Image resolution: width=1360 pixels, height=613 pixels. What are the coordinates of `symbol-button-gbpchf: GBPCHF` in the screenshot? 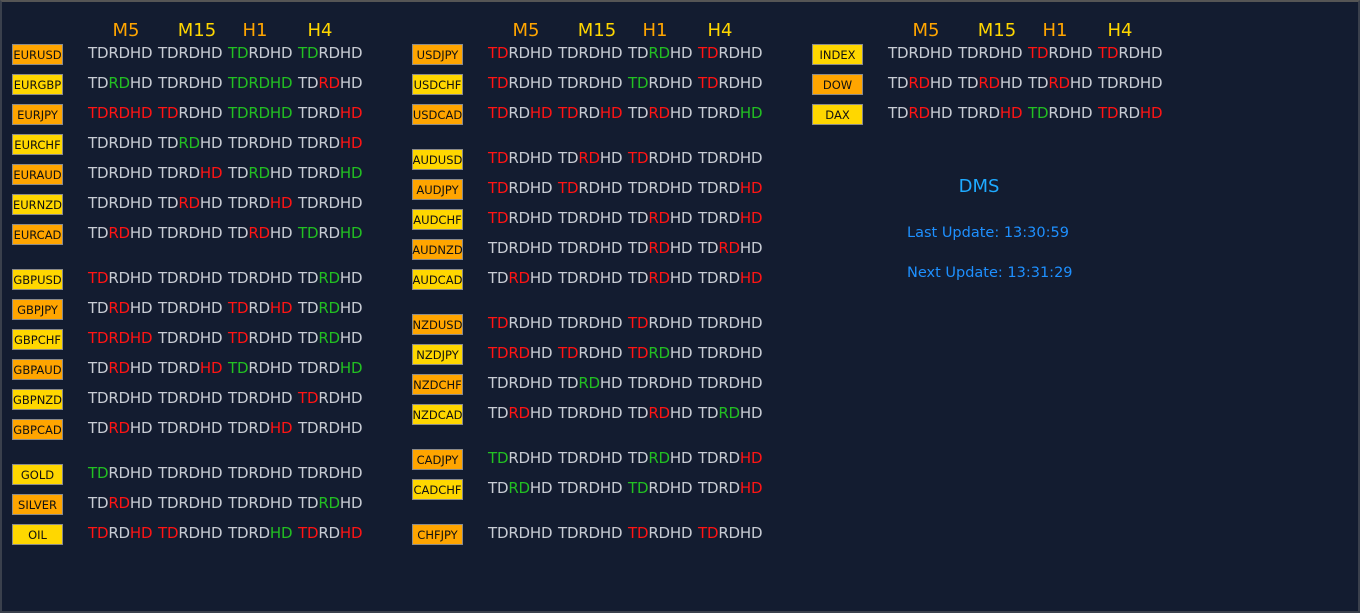 It's located at (37, 339).